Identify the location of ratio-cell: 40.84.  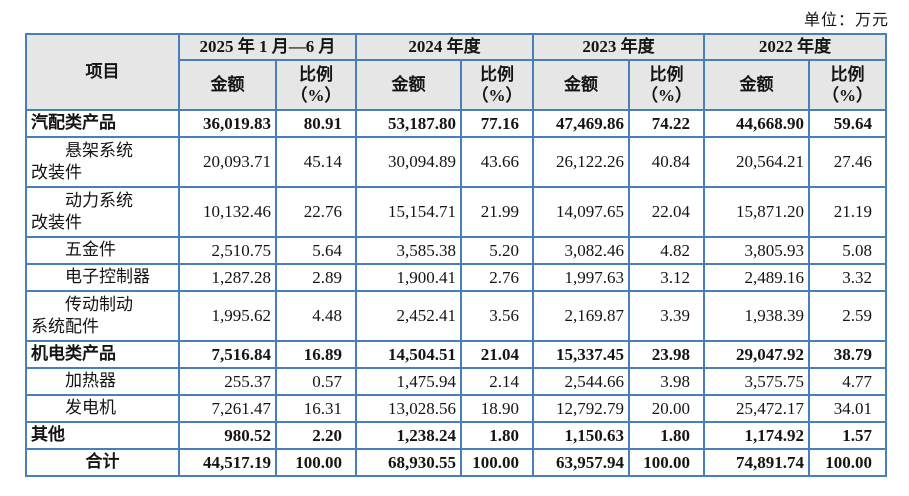
(666, 162).